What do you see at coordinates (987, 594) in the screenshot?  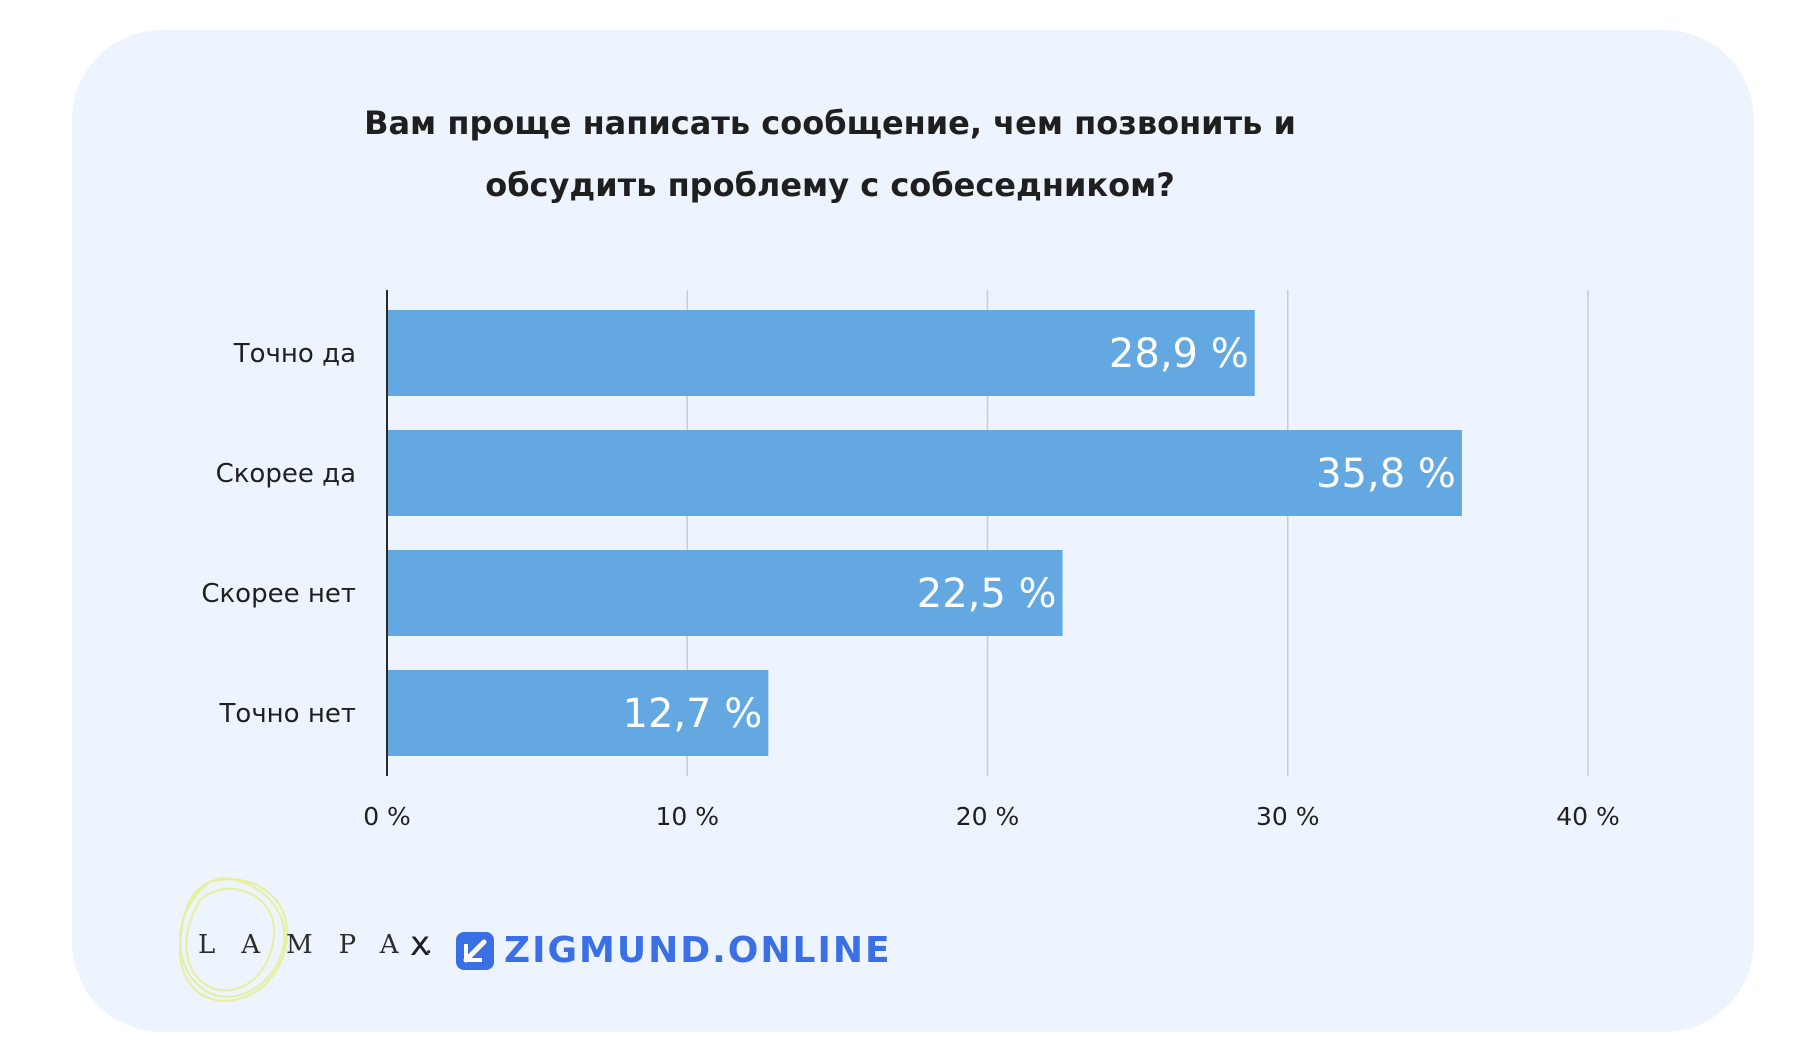 I see `value-label: 22,5 %` at bounding box center [987, 594].